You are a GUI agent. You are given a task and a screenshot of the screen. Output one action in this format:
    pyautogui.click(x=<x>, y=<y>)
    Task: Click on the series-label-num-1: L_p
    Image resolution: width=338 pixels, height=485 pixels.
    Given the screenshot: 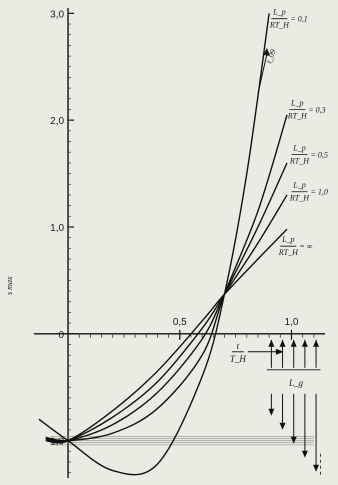 What is the action you would take?
    pyautogui.click(x=296, y=102)
    